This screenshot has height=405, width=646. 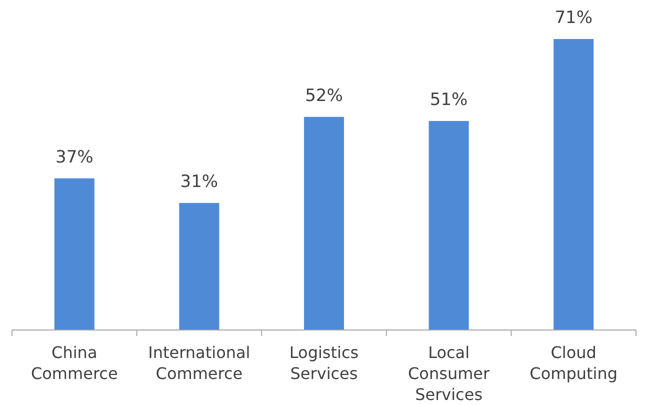 I want to click on data-label: 51%, so click(x=449, y=100).